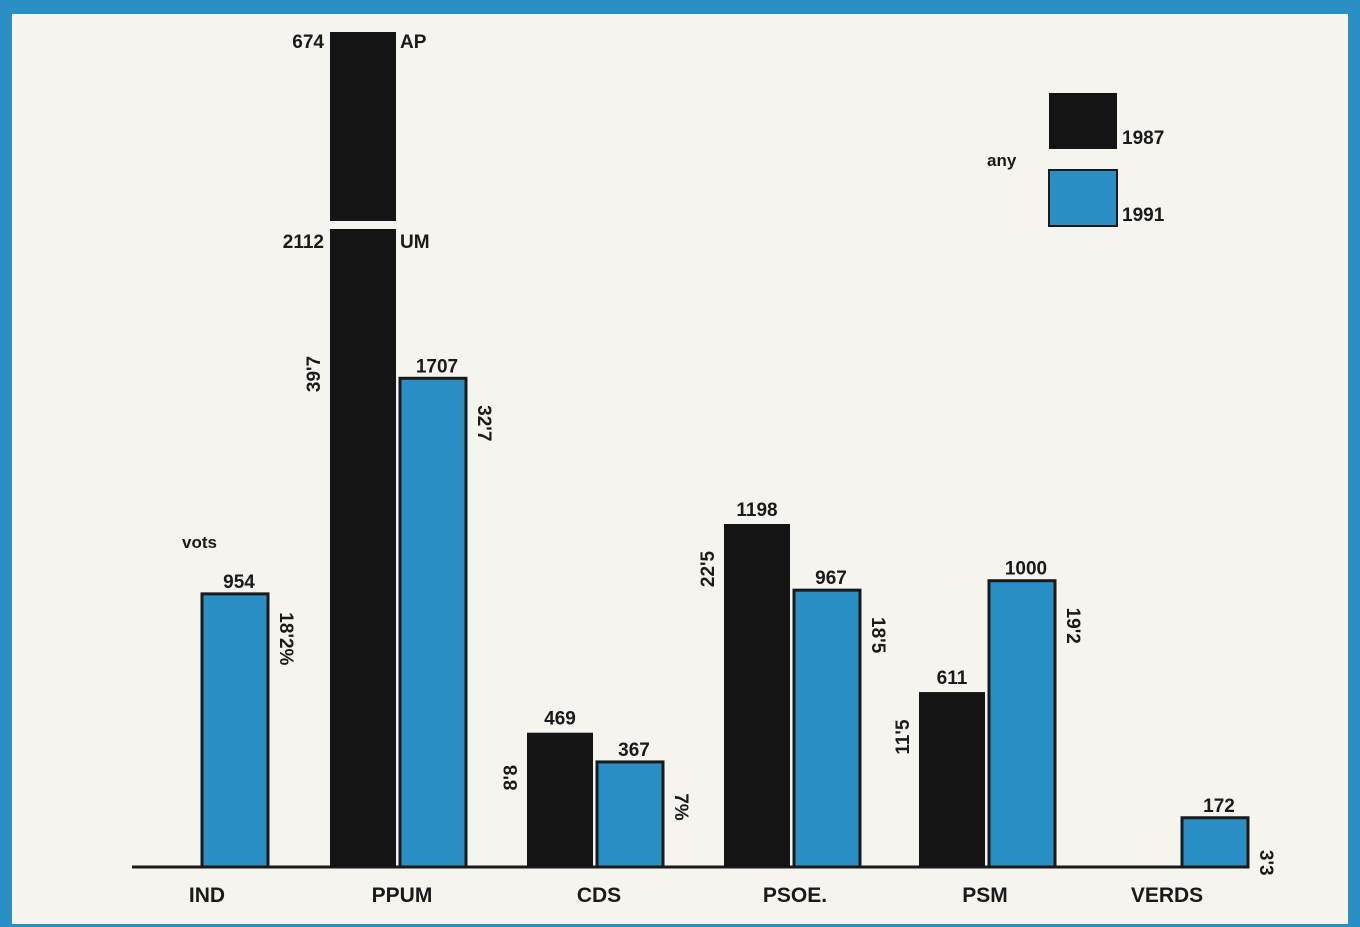 The image size is (1360, 927). What do you see at coordinates (415, 242) in the screenshot?
I see `ppum-um-label: UM` at bounding box center [415, 242].